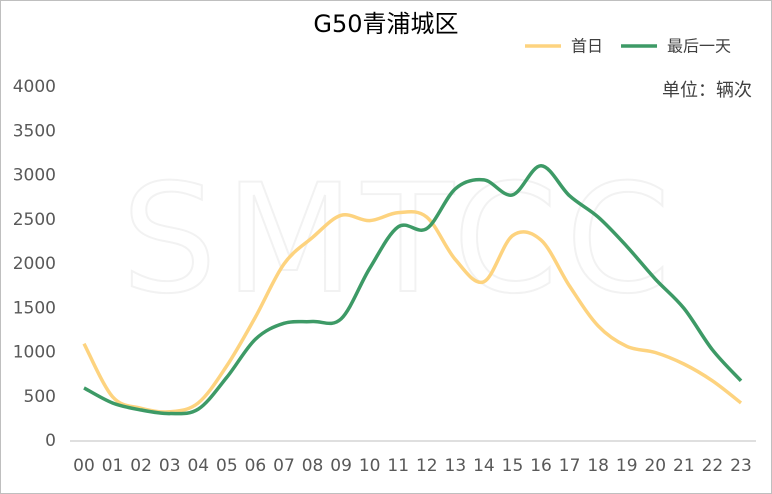 The height and width of the screenshot is (494, 772). Describe the element at coordinates (256, 466) in the screenshot. I see `x-tick-label: 06` at that location.